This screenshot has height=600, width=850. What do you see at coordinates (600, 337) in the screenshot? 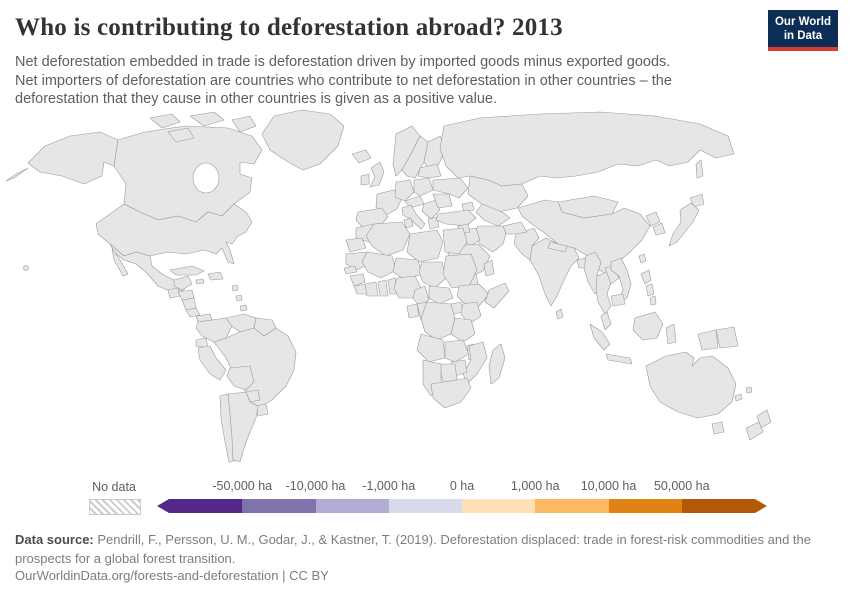
I see `map-country-sumatra` at bounding box center [600, 337].